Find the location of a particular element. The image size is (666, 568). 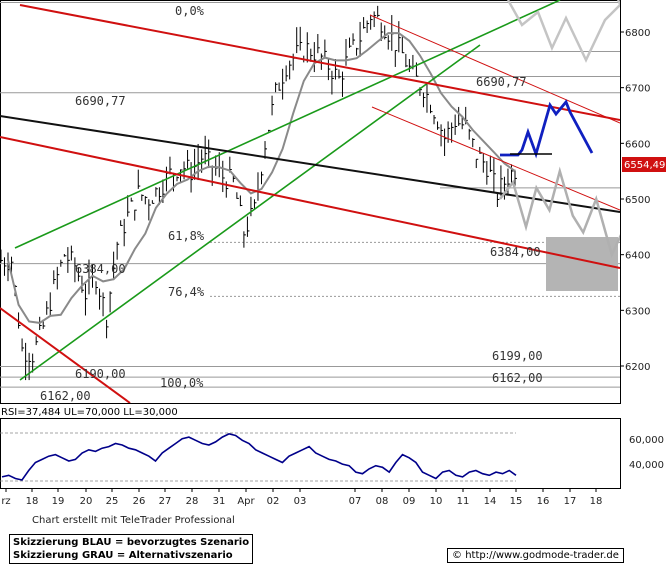

last-price-label: 6554,49 is located at coordinates (644, 165).